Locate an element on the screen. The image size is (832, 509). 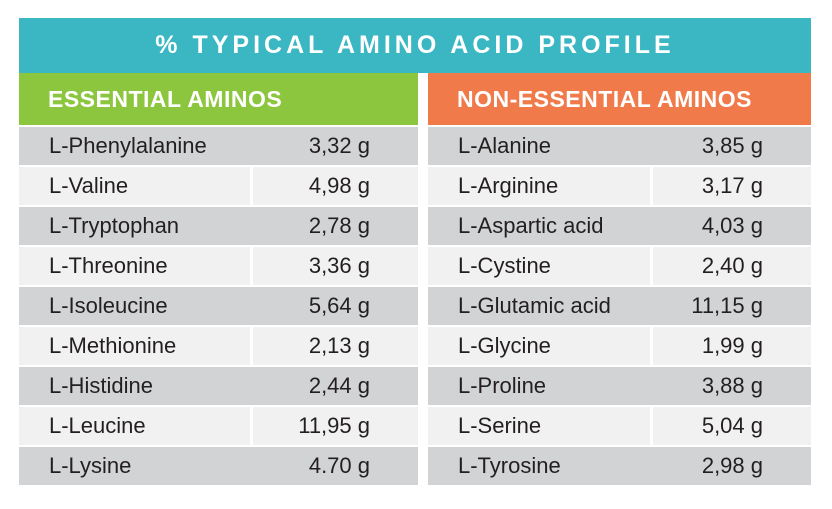
amino-value: 2,78 g is located at coordinates (339, 225).